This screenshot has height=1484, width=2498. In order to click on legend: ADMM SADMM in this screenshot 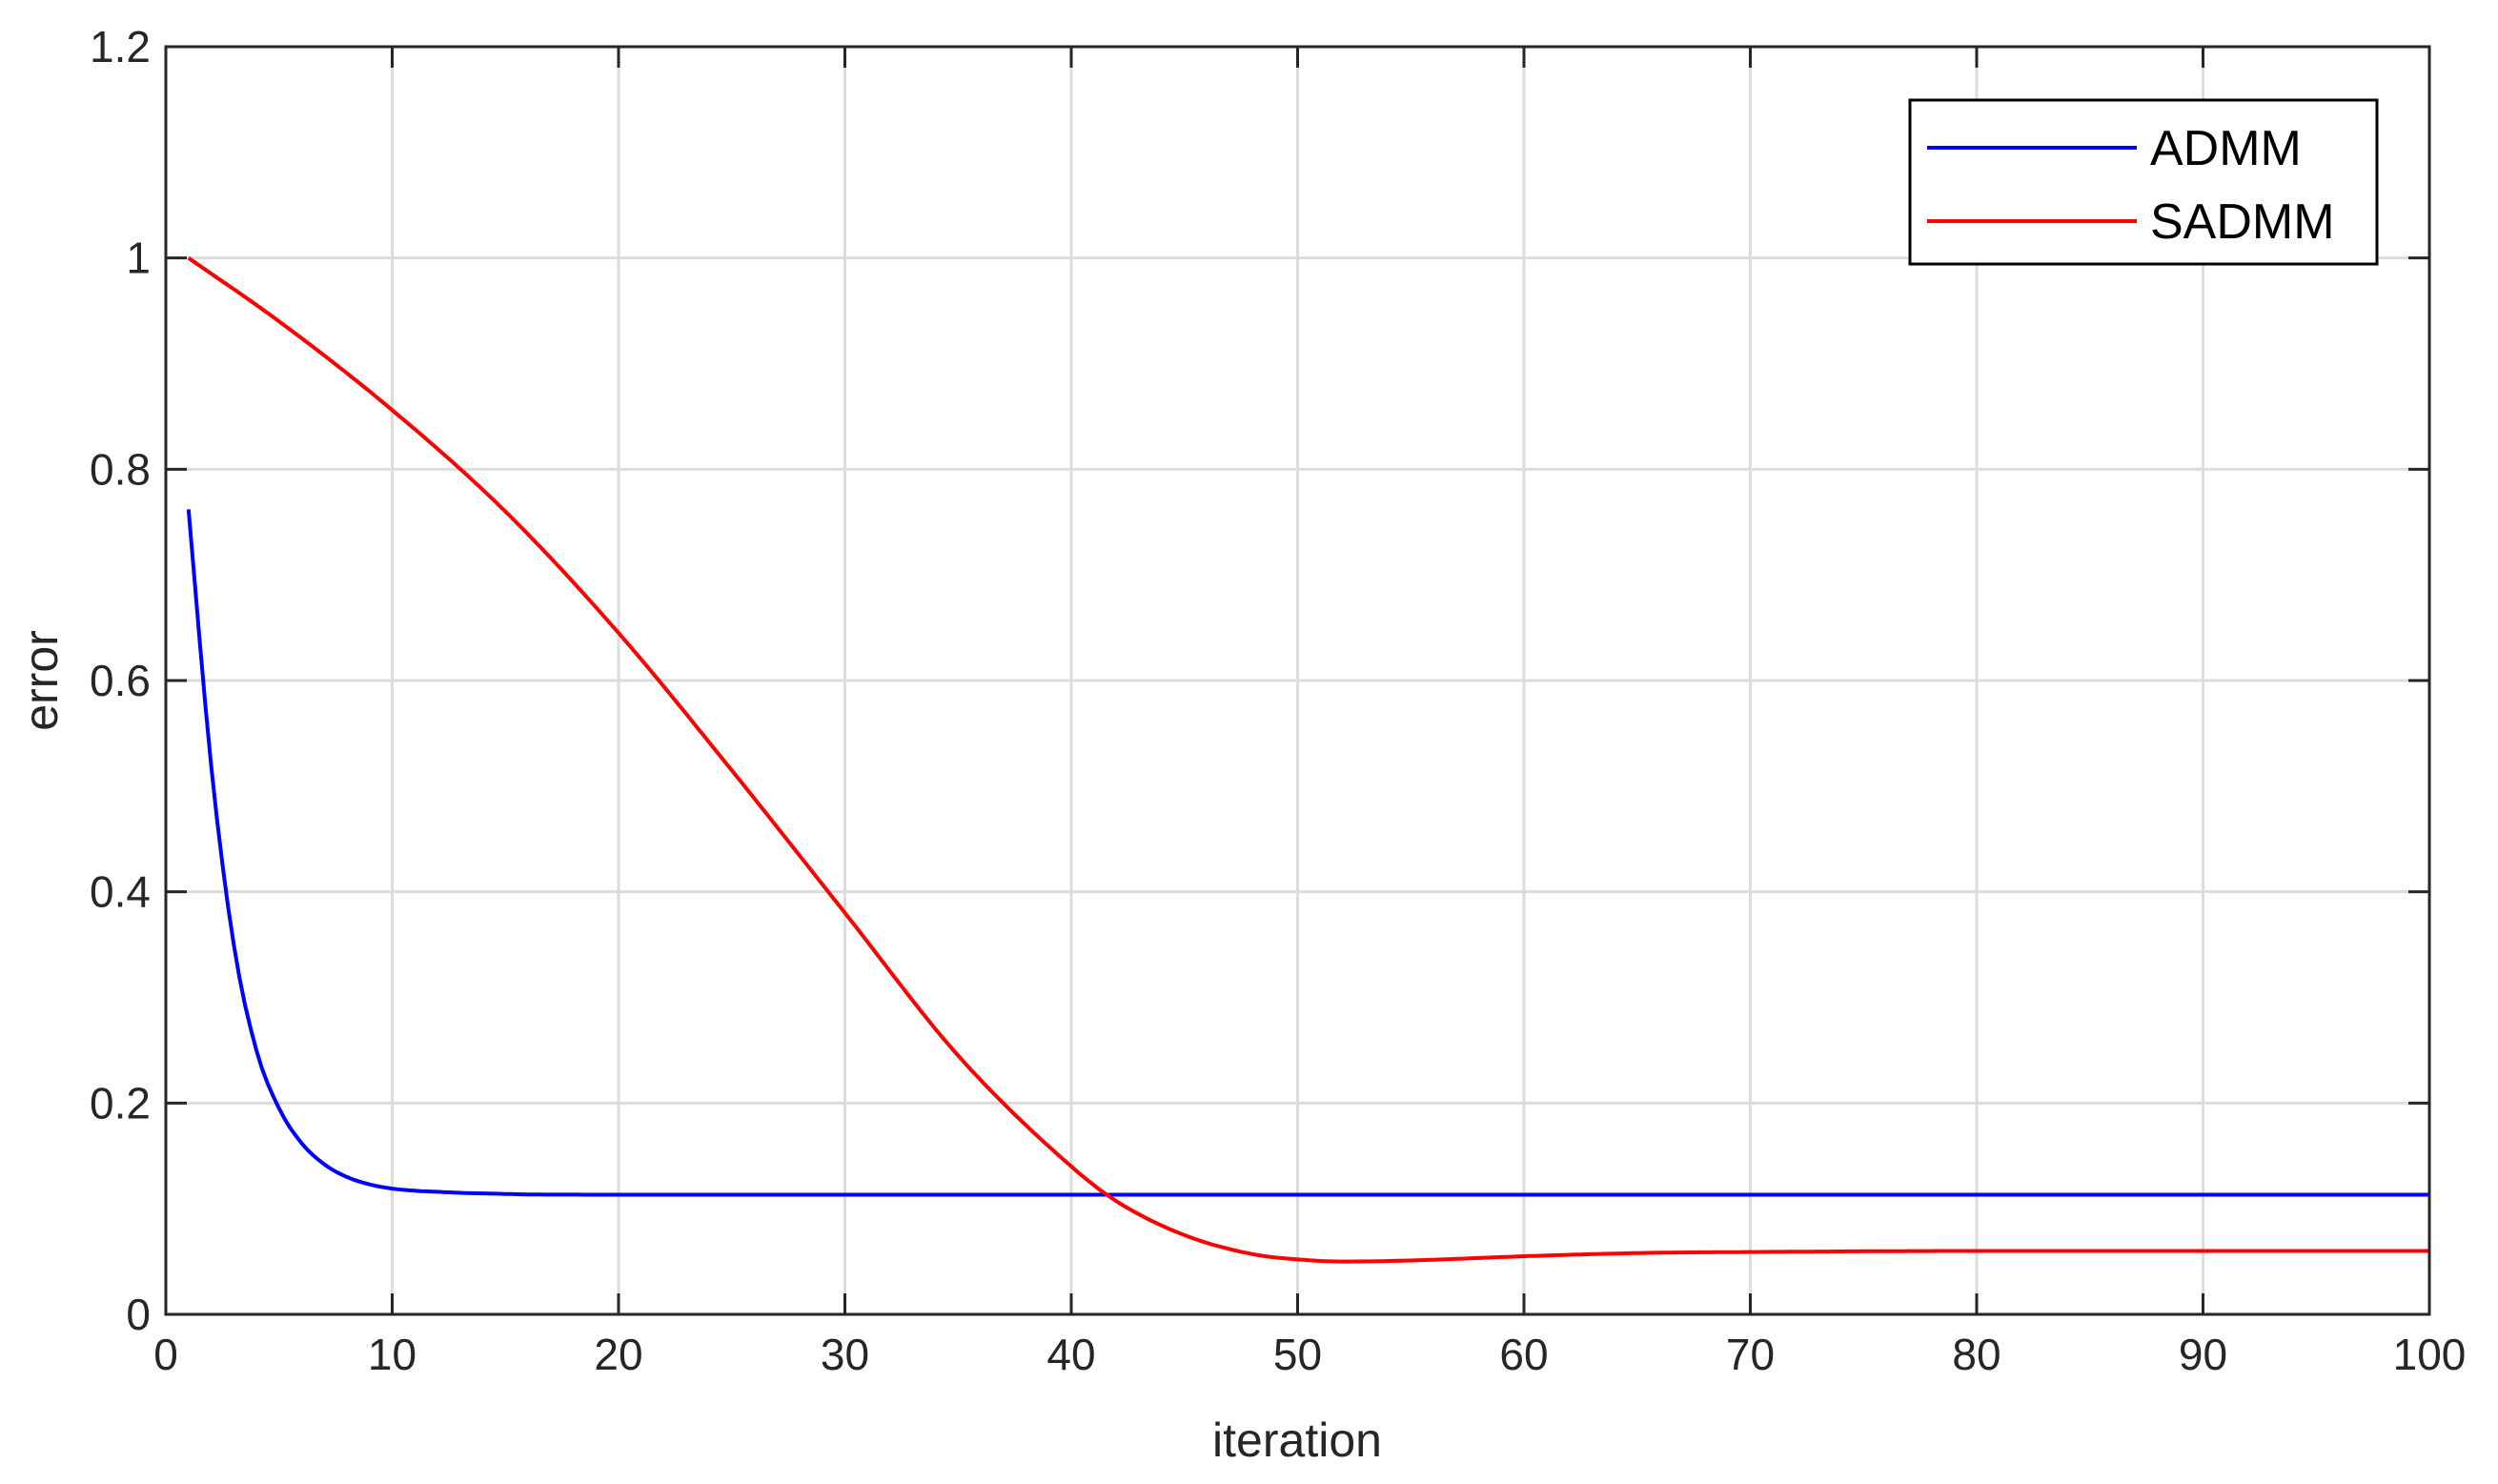, I will do `click(2143, 182)`.